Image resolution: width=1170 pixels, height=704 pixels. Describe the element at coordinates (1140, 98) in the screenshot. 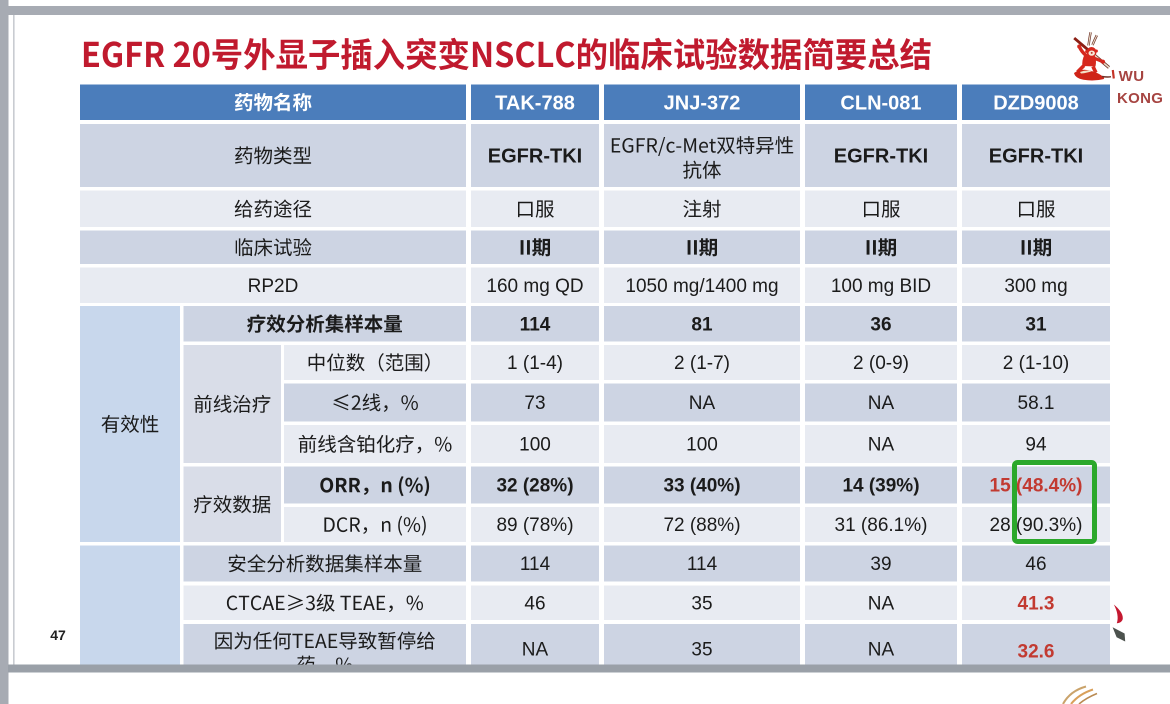

I see `svg-text: KONG` at that location.